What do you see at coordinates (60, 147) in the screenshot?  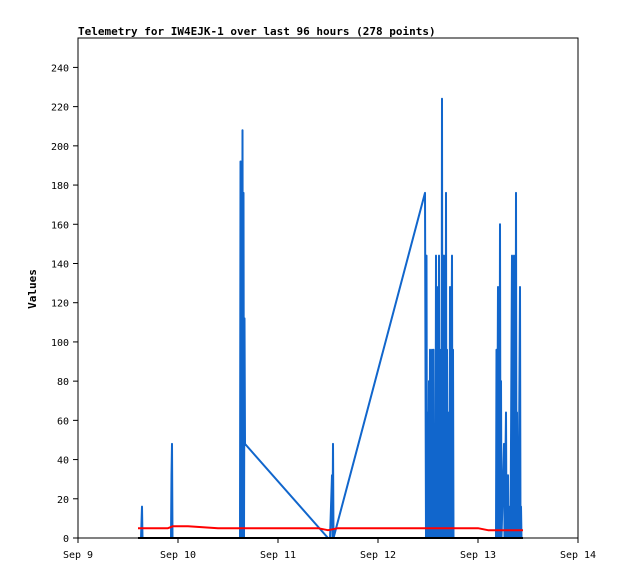 I see `y-tick-label: 200` at bounding box center [60, 147].